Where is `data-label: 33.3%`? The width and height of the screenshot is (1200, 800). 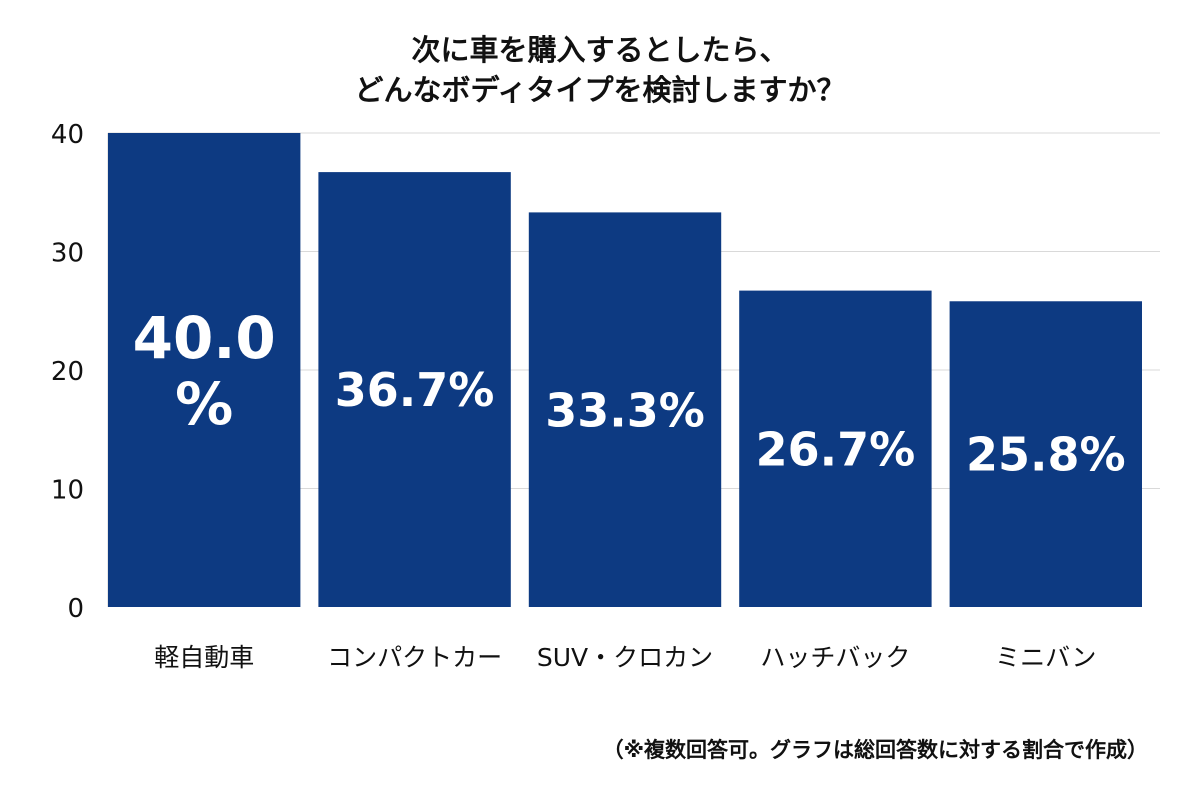
data-label: 33.3% is located at coordinates (625, 410).